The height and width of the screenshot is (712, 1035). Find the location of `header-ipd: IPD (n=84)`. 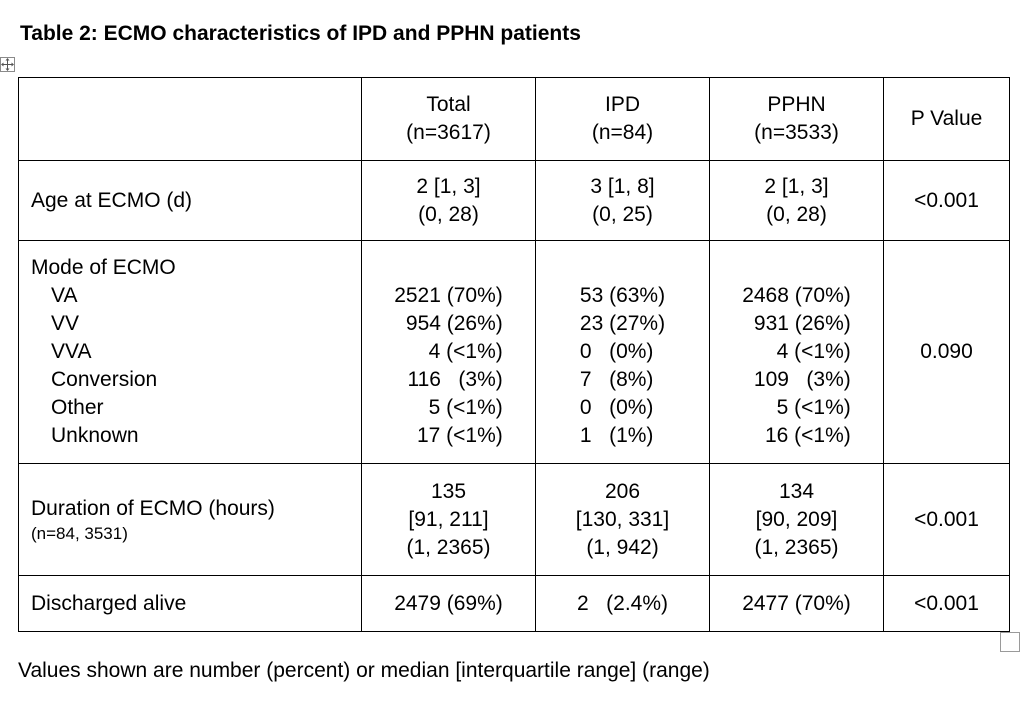

header-ipd: IPD (n=84) is located at coordinates (622, 119).